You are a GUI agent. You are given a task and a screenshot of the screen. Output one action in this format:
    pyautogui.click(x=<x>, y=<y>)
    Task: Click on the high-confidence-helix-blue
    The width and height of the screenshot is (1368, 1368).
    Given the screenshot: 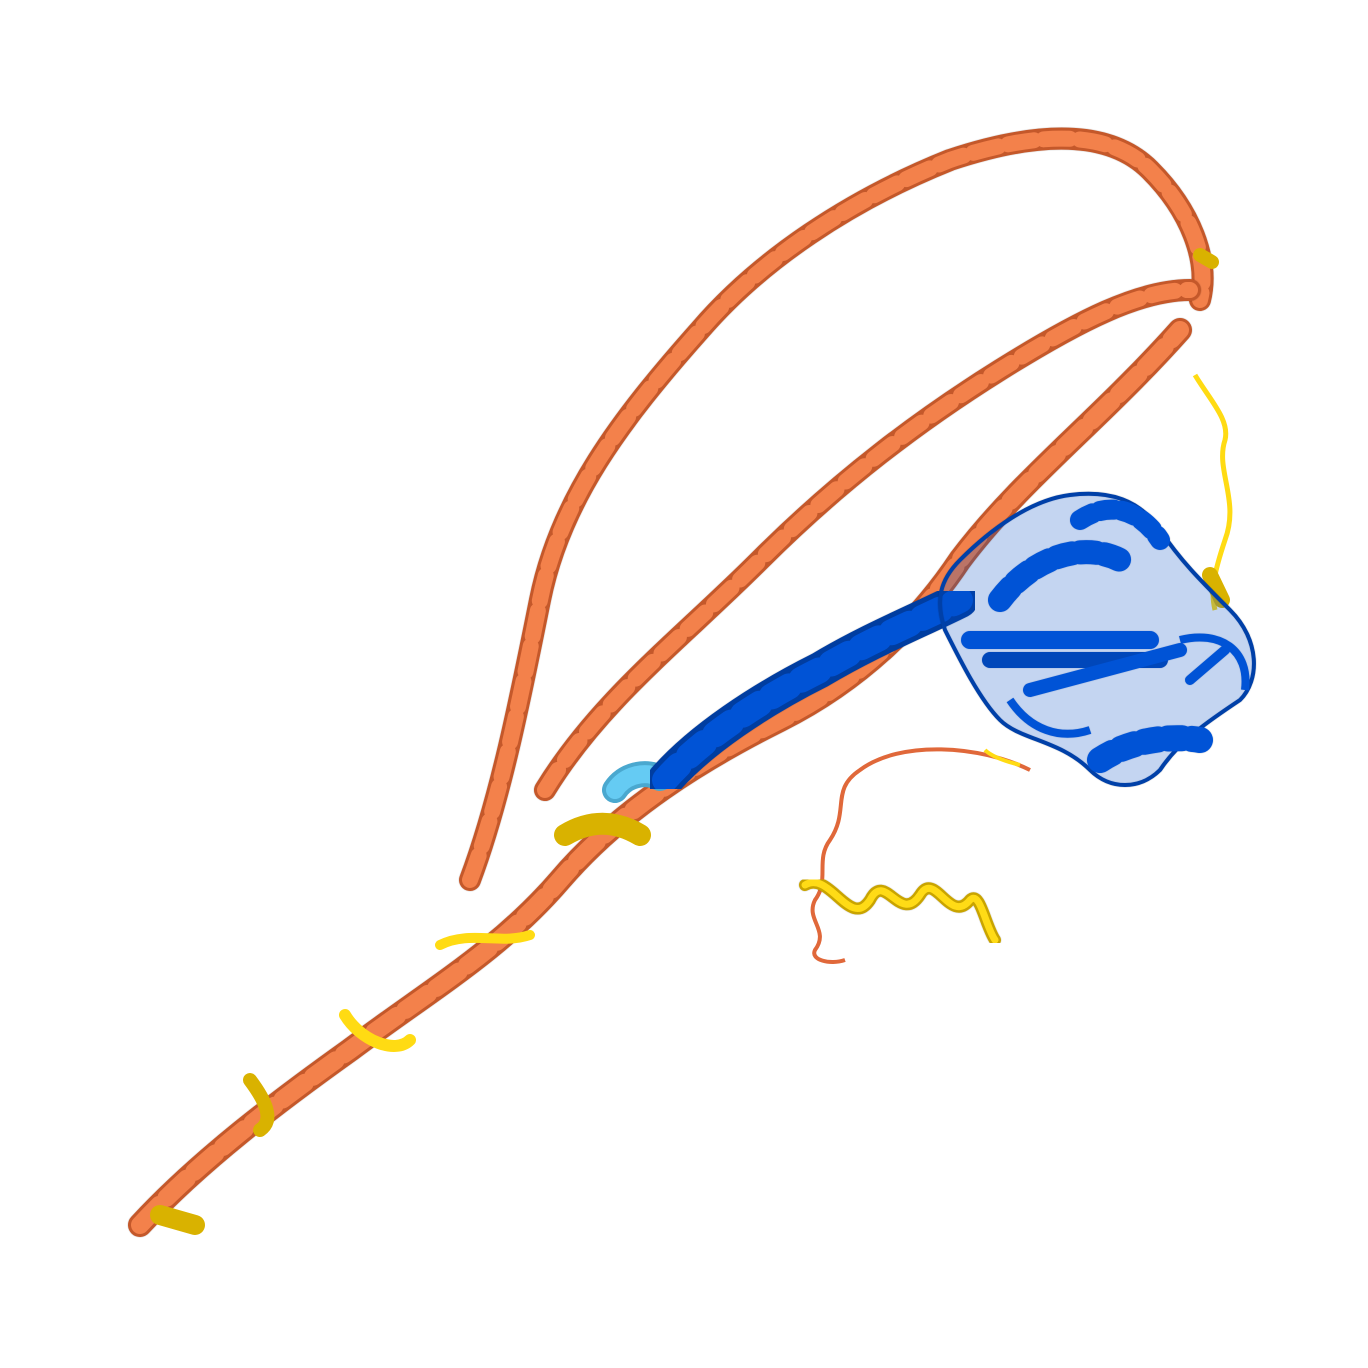 What is the action you would take?
    pyautogui.click(x=812, y=690)
    